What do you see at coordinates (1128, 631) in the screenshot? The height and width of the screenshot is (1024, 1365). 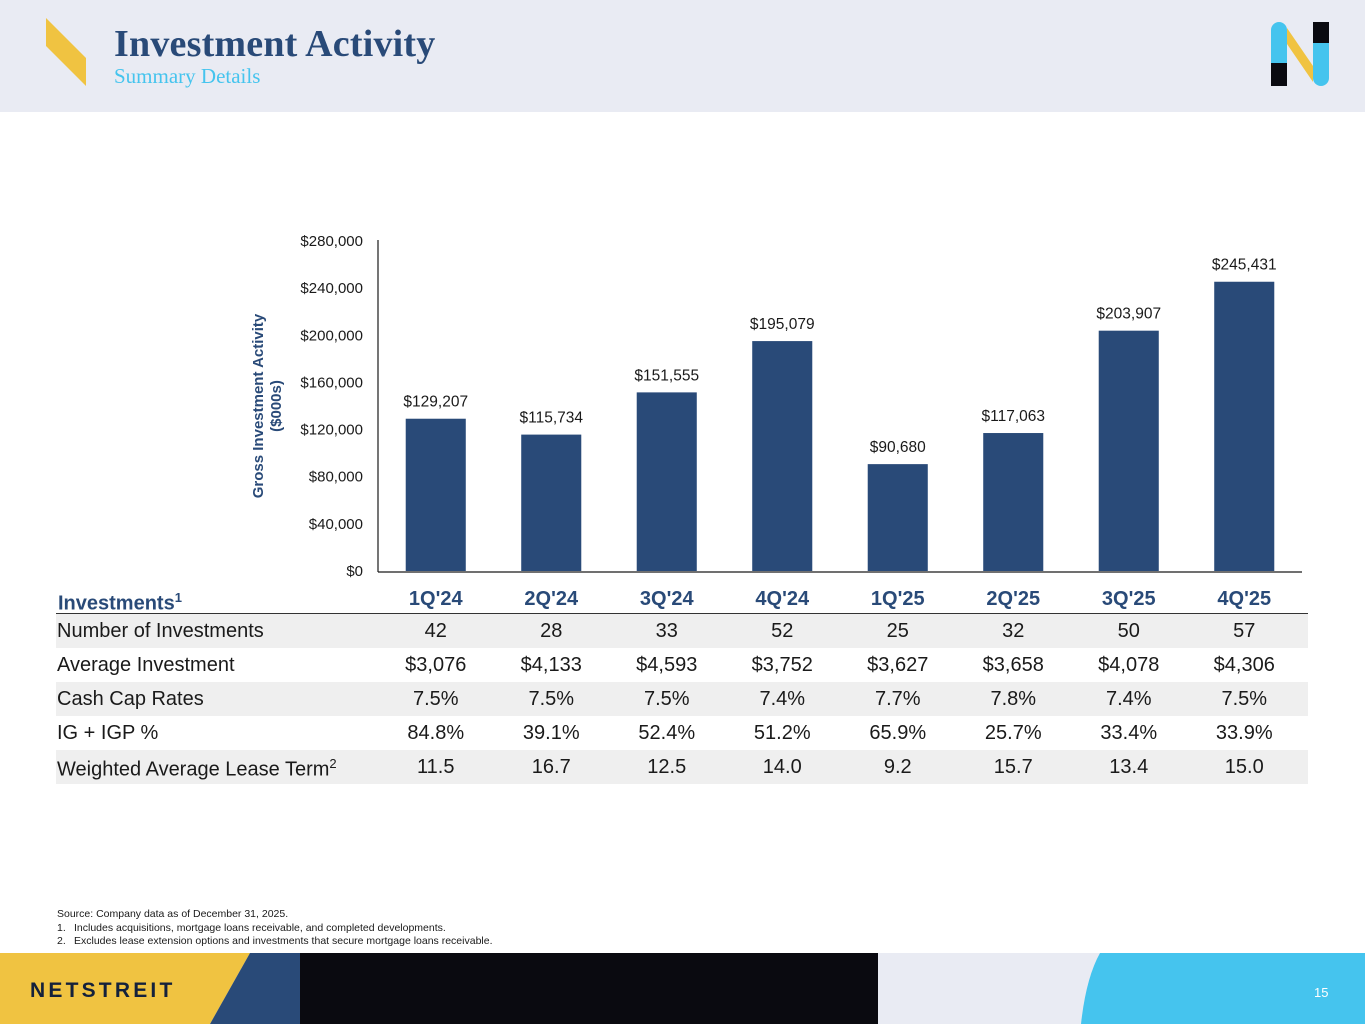 I see `table-cell: 50` at bounding box center [1128, 631].